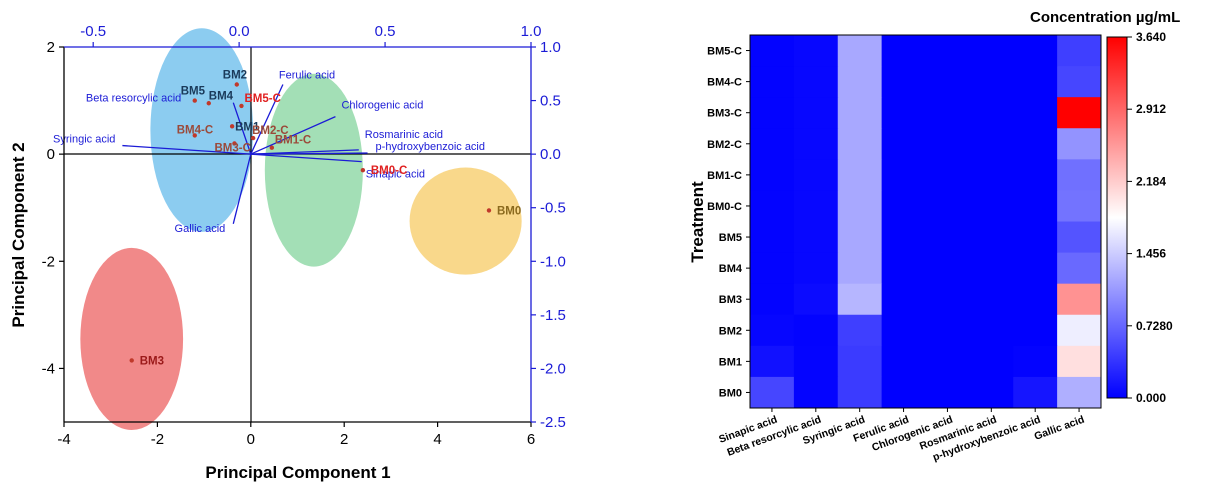  Describe the element at coordinates (194, 135) in the screenshot. I see `point-bm4-c` at that location.